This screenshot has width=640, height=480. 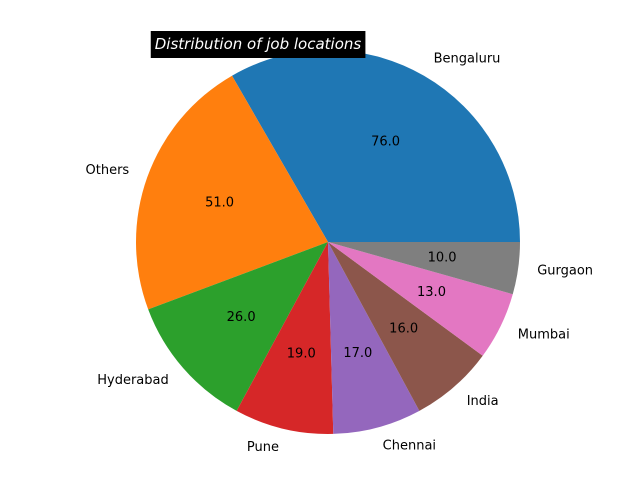 I want to click on pie-slice-others, so click(x=231, y=192).